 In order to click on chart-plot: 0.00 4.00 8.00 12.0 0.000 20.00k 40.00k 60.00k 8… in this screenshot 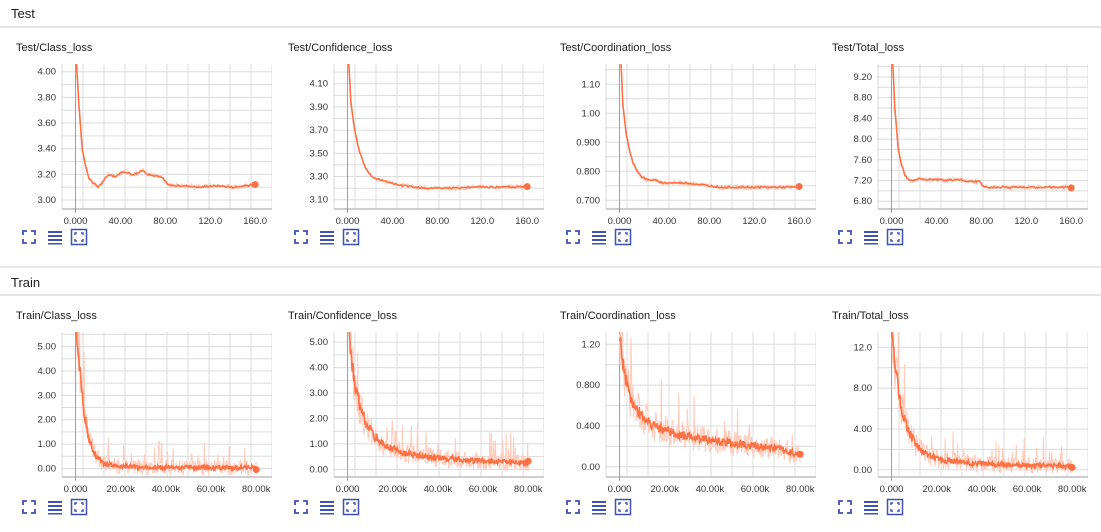, I will do `click(952, 396)`.